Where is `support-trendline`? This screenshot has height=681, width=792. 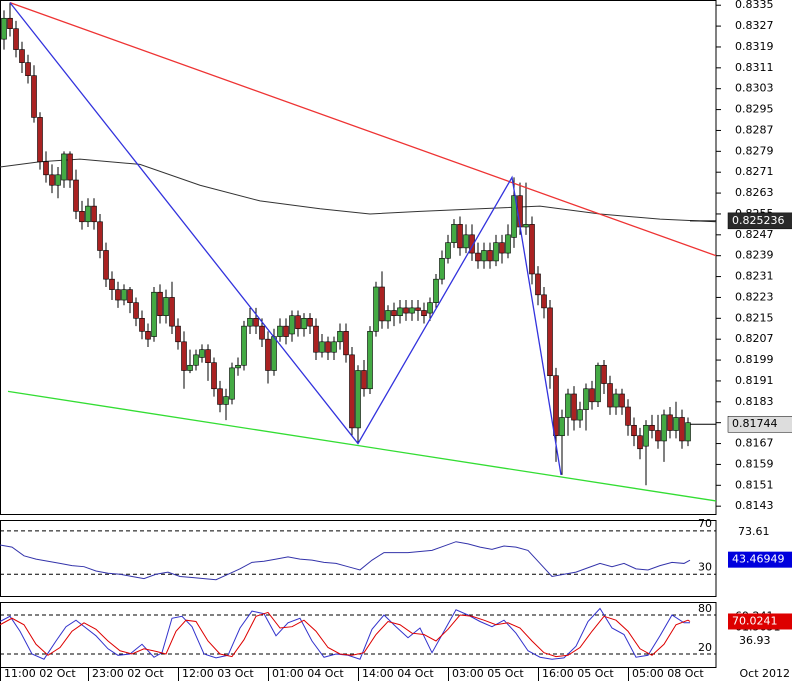
support-trendline is located at coordinates (362, 446).